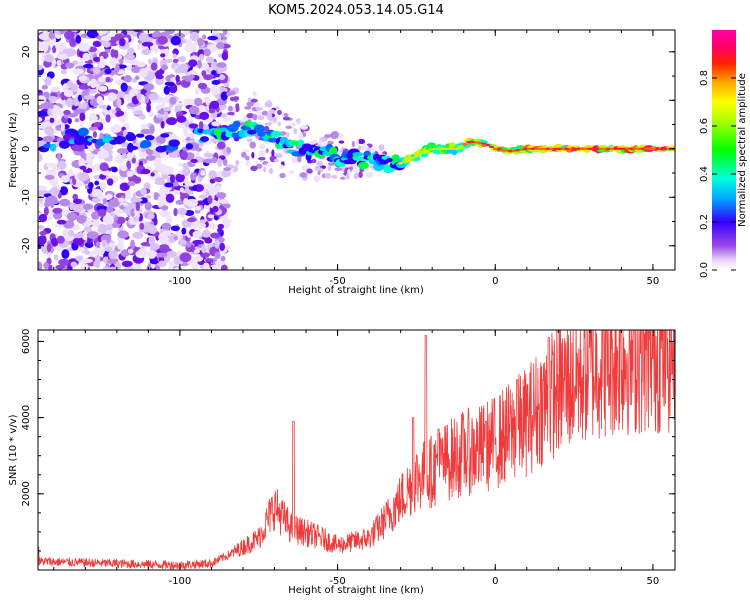  I want to click on y-tick-label: 0, so click(26, 149).